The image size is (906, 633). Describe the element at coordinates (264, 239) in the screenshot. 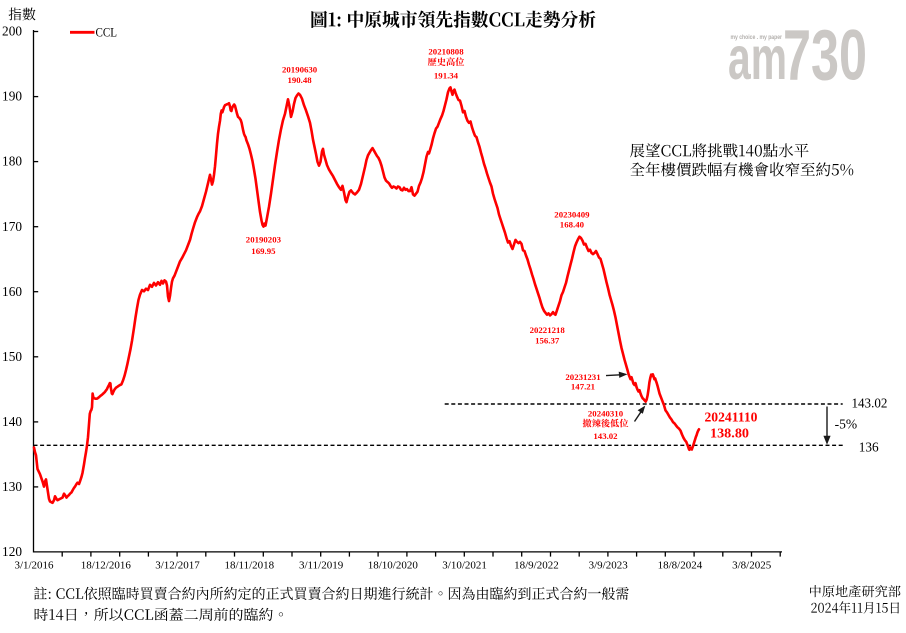

I see `svg-text: 20190203` at that location.